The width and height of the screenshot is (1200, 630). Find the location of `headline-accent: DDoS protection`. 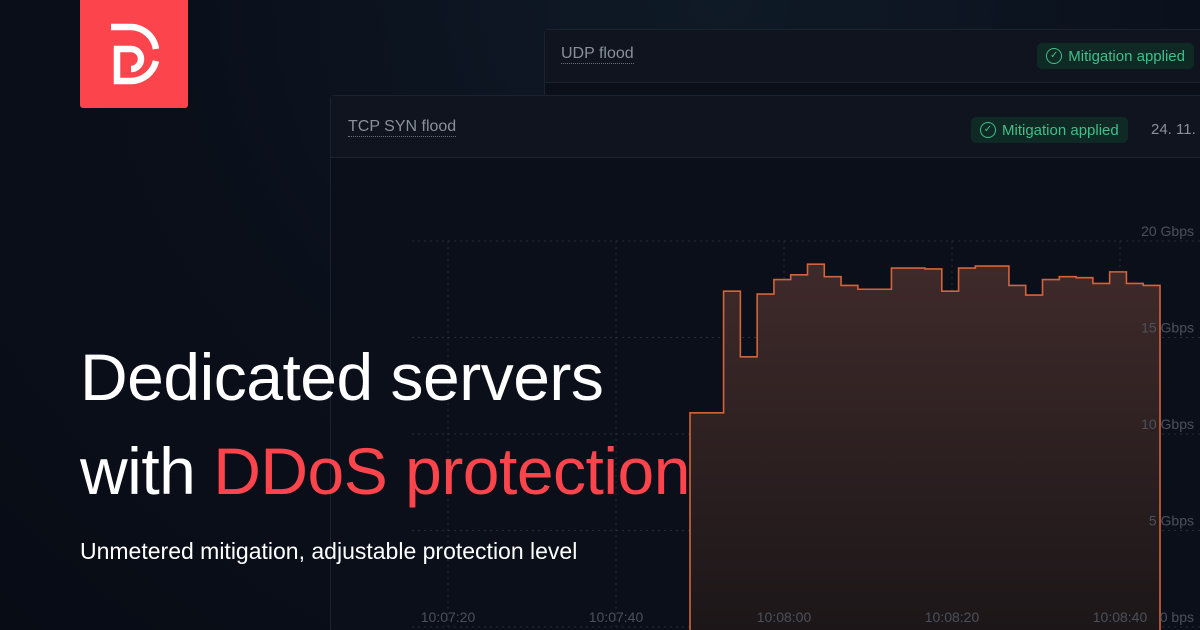

headline-accent: DDoS protection is located at coordinates (451, 471).